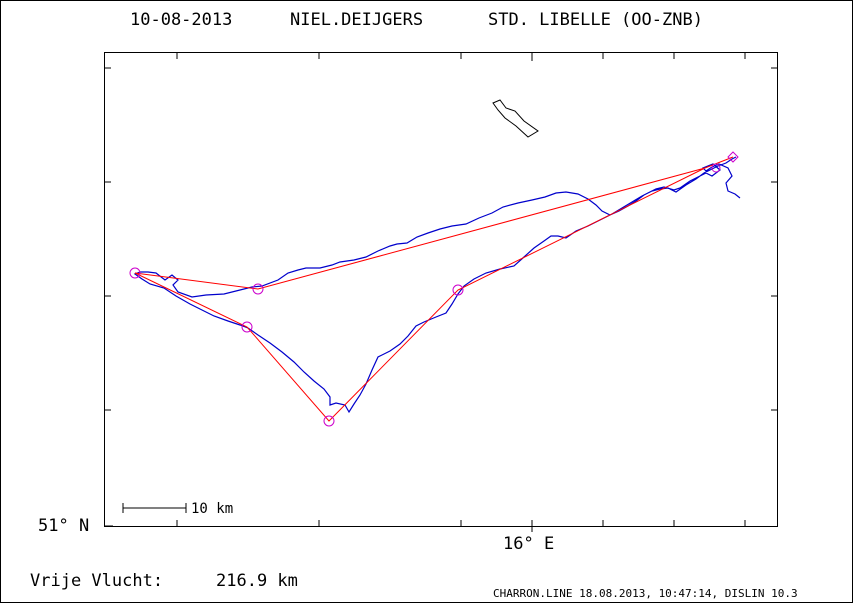  I want to click on start-marker, so click(733, 157).